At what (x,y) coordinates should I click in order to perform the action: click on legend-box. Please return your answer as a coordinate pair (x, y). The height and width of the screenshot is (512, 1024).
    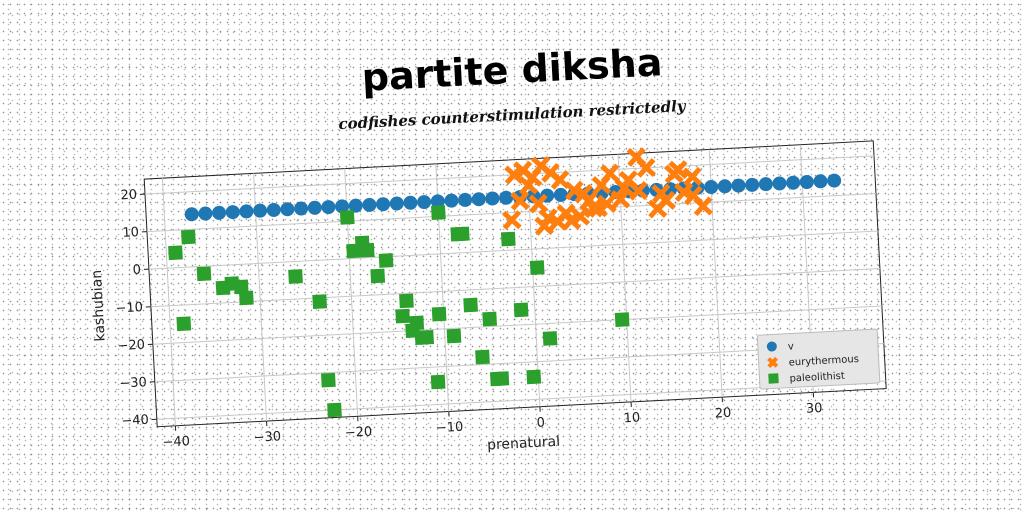
    Looking at the image, I should click on (818, 359).